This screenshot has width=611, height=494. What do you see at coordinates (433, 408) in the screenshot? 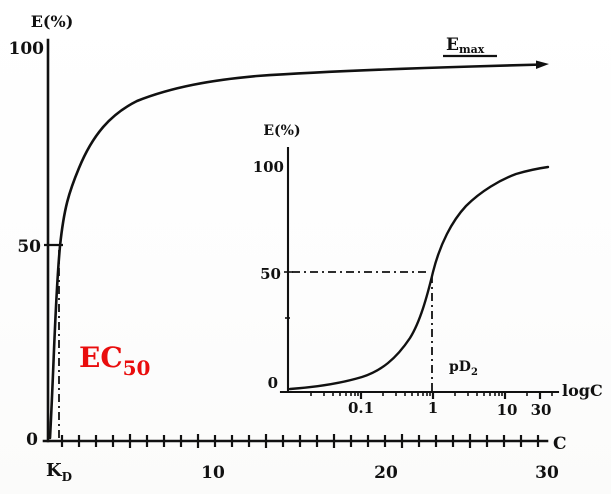
I see `inset-xtick-1: 1` at bounding box center [433, 408].